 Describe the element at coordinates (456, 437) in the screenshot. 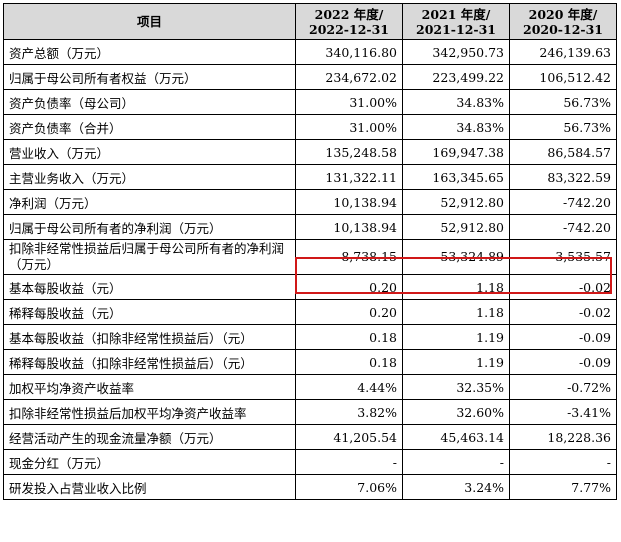

I see `row-value: 45,463.14` at that location.